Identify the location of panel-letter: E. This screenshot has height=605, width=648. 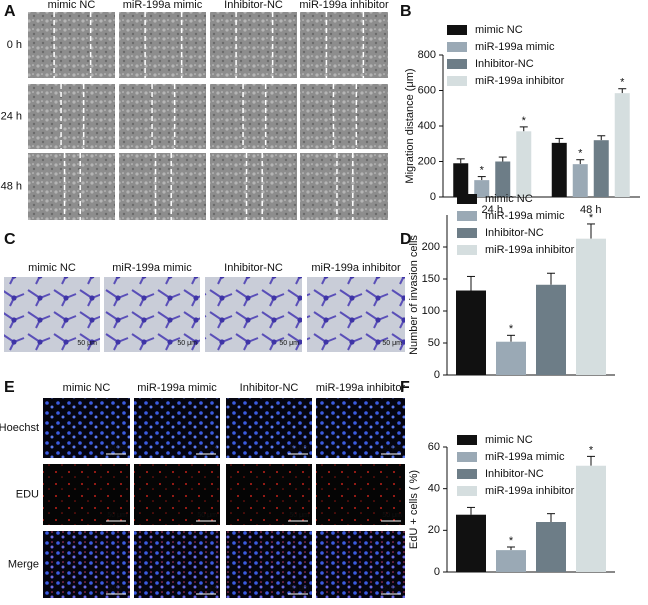
(9, 387).